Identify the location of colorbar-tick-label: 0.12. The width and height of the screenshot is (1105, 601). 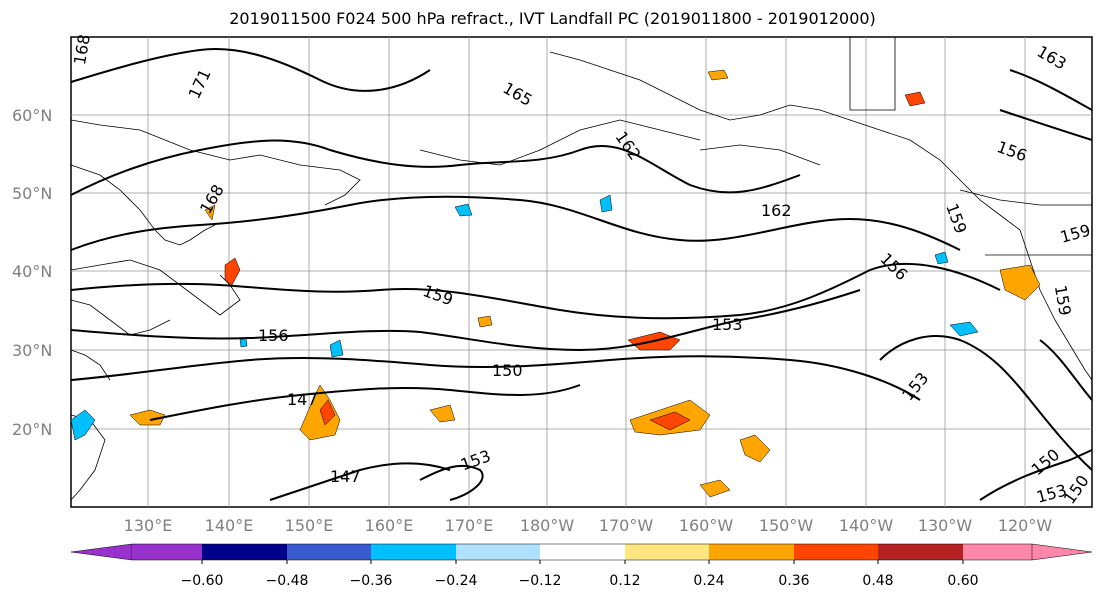
(624, 581).